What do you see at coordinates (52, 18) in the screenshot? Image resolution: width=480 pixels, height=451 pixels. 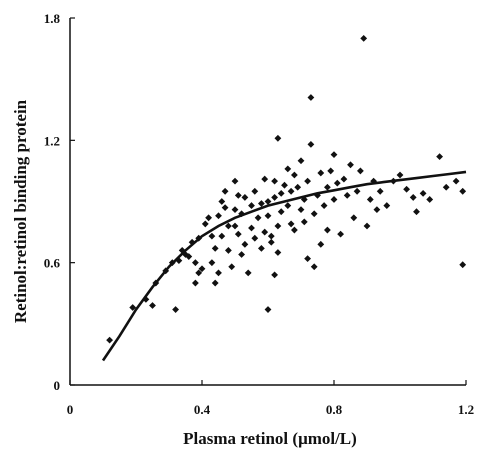 I see `y-tick-label: 1.8` at bounding box center [52, 18].